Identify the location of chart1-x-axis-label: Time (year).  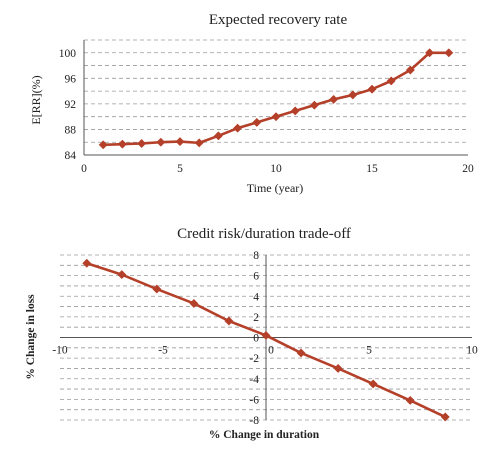
(275, 188).